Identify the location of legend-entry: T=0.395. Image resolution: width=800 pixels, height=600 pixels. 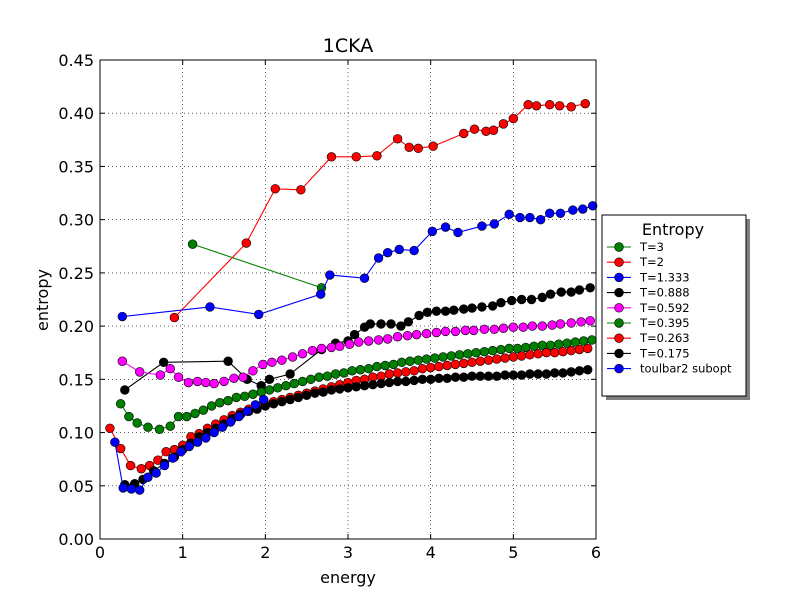
(648, 323).